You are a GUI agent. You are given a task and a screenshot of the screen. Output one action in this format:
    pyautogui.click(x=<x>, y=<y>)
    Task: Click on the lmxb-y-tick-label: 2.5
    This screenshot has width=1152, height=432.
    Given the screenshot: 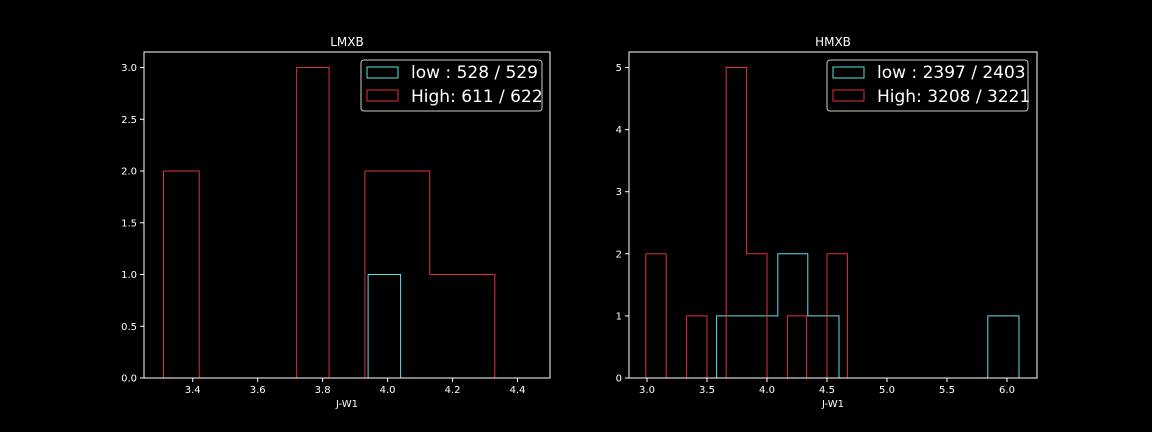 What is the action you would take?
    pyautogui.click(x=129, y=120)
    